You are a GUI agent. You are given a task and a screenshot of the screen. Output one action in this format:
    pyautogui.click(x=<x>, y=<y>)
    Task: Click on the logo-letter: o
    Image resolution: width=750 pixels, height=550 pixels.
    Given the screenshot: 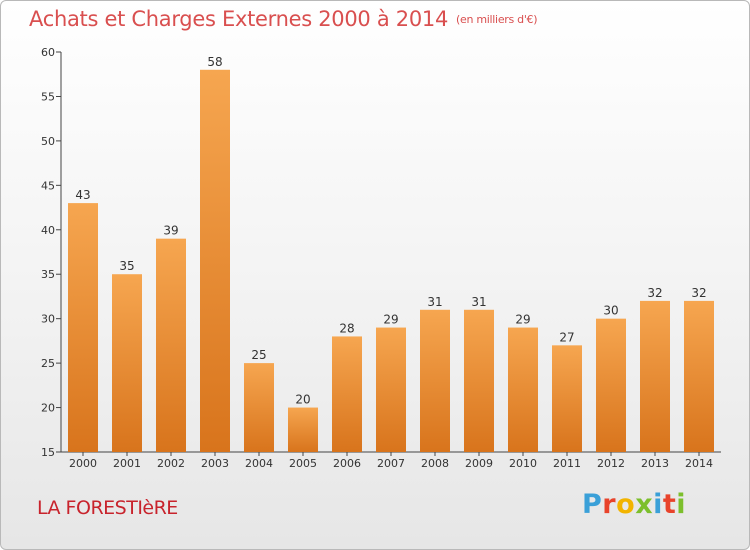 What is the action you would take?
    pyautogui.click(x=626, y=504)
    